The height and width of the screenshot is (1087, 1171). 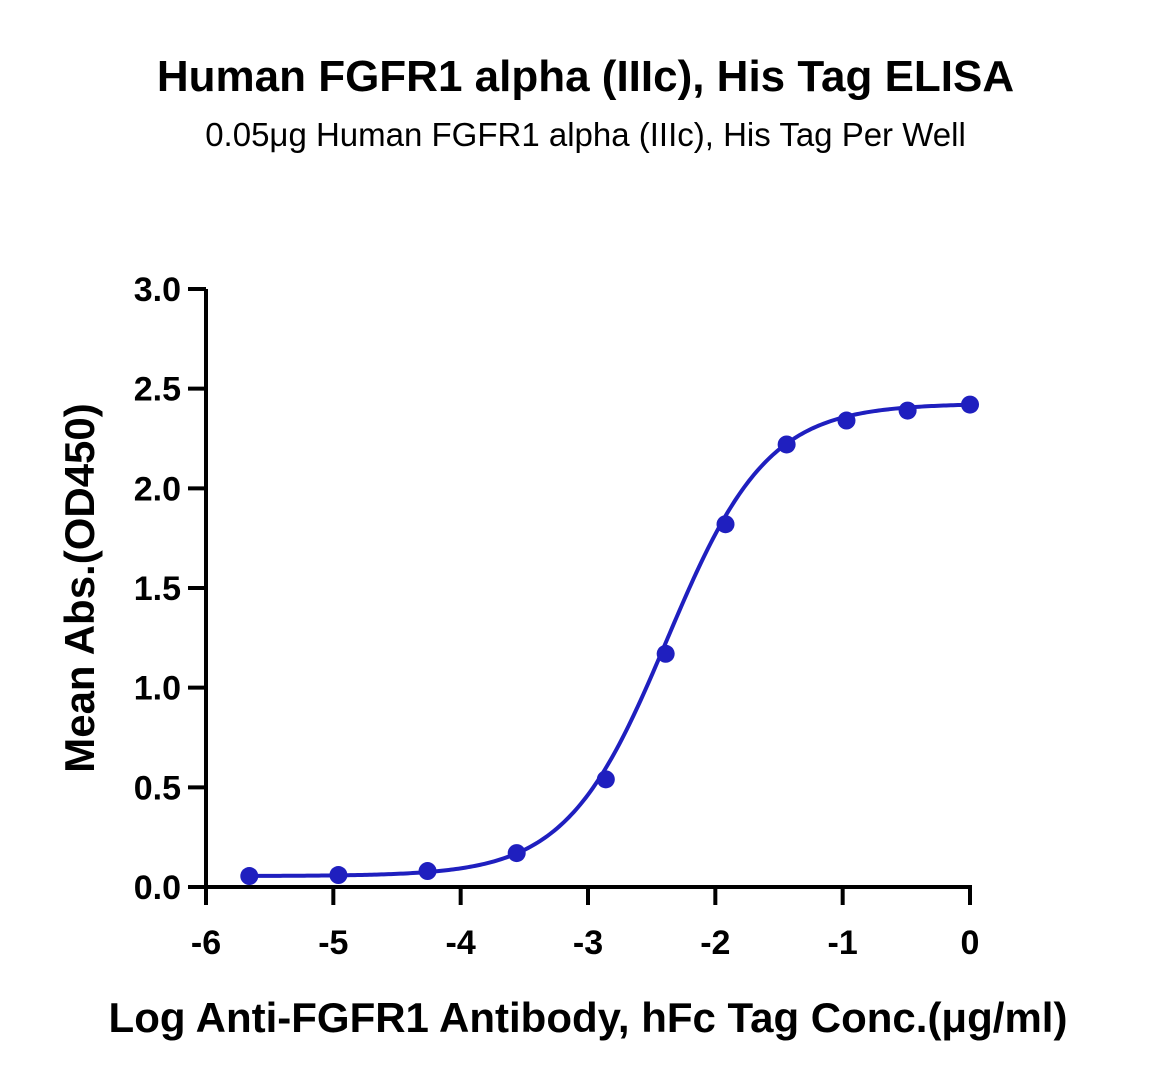 I want to click on y-tick-label: 3.0, so click(x=157, y=290).